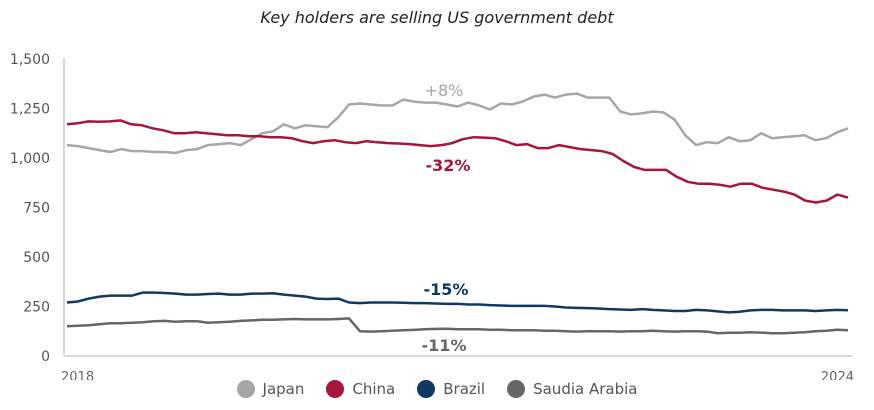 Image resolution: width=874 pixels, height=410 pixels. What do you see at coordinates (444, 90) in the screenshot?
I see `annotation-japan: +8%` at bounding box center [444, 90].